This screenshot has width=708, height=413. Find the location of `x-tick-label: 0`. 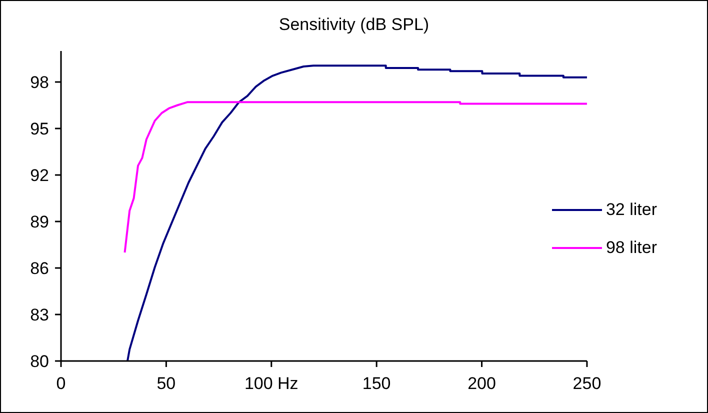

x-tick-label: 0 is located at coordinates (61, 384).